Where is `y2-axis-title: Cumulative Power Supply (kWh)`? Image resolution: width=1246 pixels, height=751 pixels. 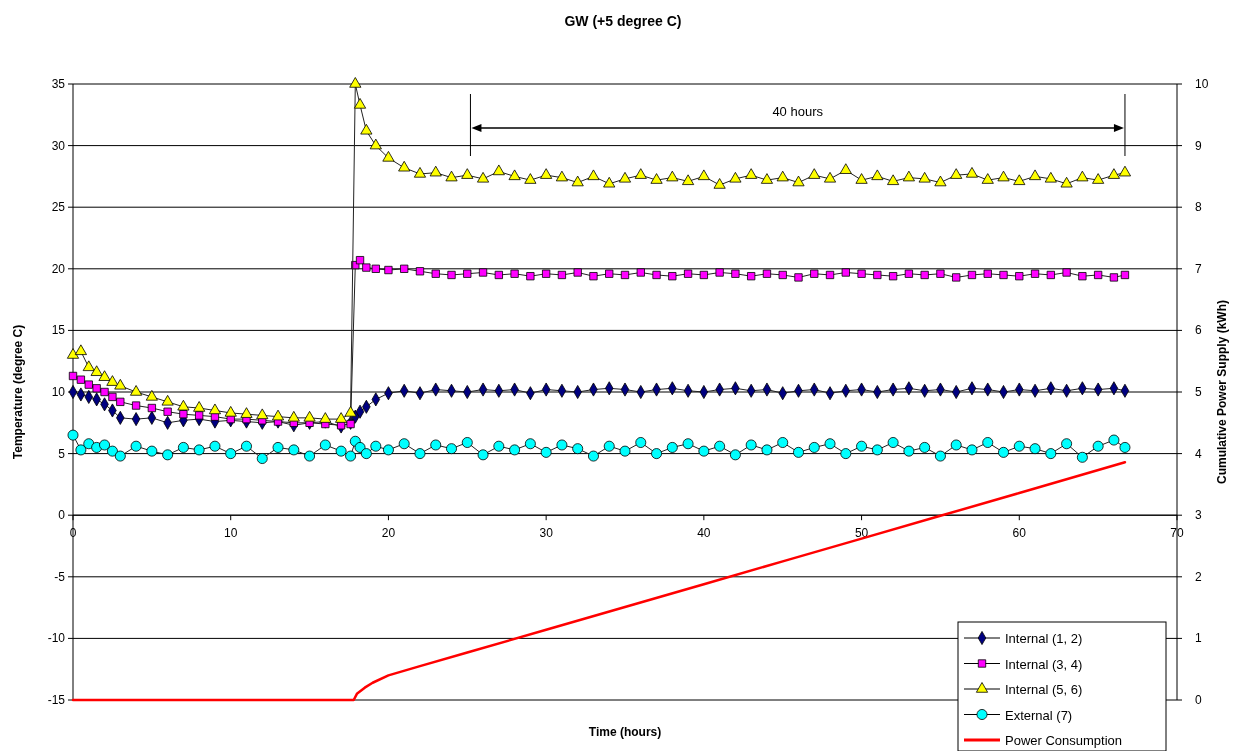 y2-axis-title: Cumulative Power Supply (kWh) is located at coordinates (1222, 392).